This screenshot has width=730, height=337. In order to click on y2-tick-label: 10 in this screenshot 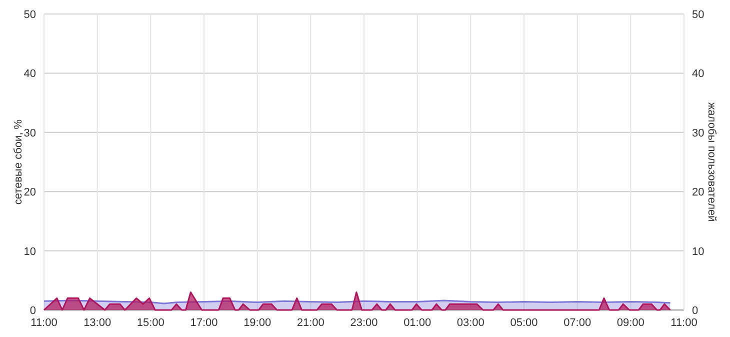, I will do `click(698, 252)`.